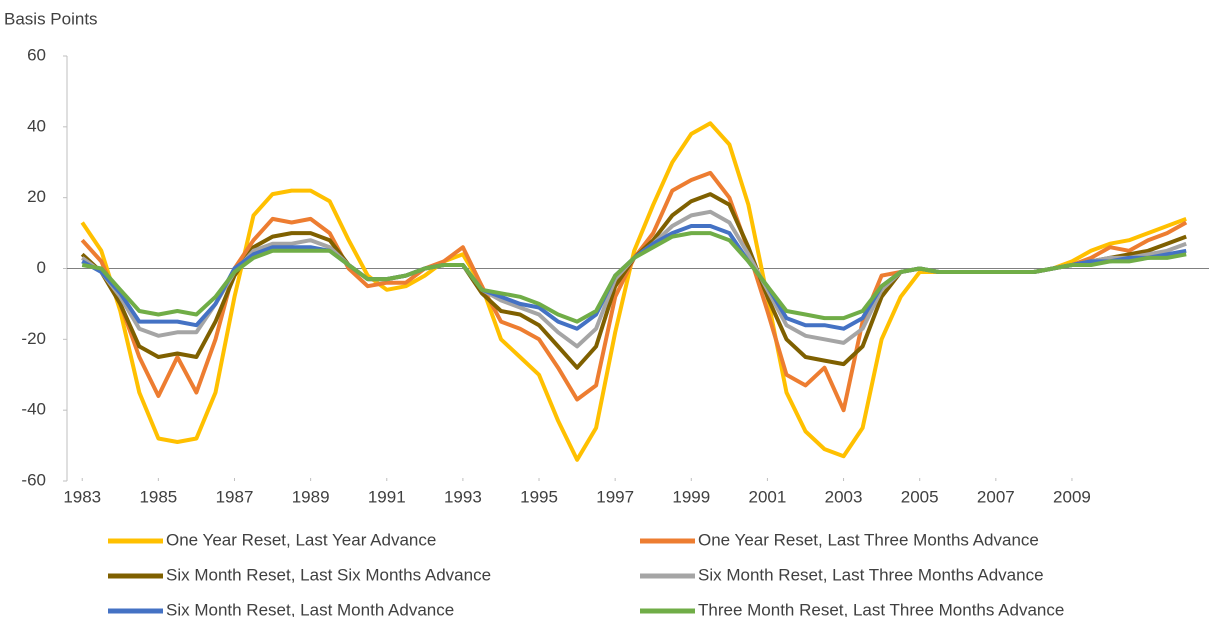 The image size is (1209, 617). Describe the element at coordinates (539, 496) in the screenshot. I see `x-tick-label: 1995` at that location.